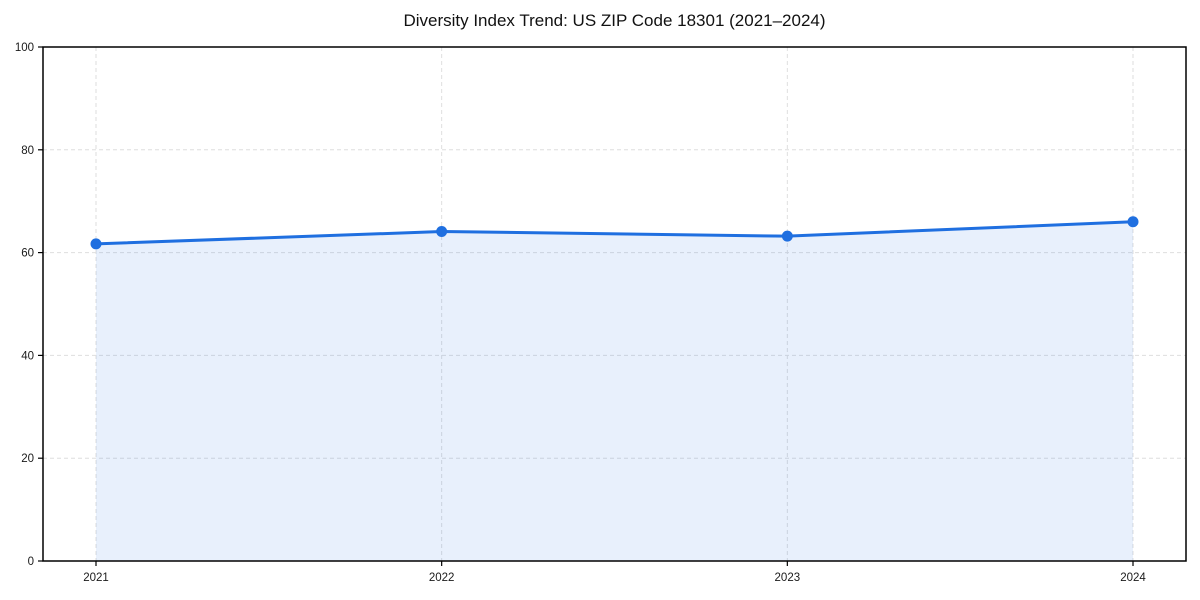 Image resolution: width=1200 pixels, height=600 pixels. I want to click on y-axis-tick-label: 100, so click(24, 48).